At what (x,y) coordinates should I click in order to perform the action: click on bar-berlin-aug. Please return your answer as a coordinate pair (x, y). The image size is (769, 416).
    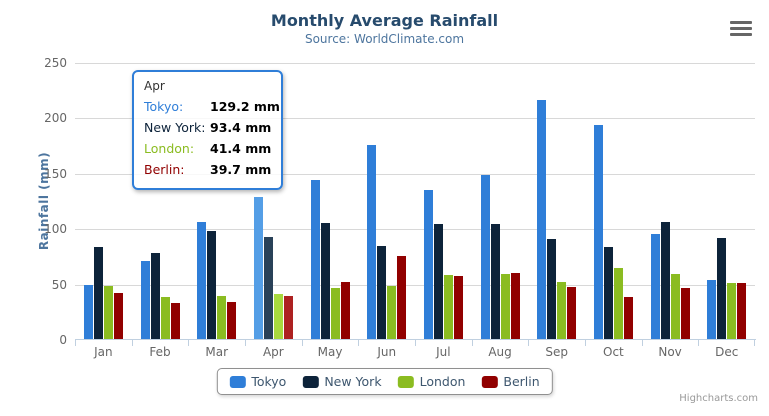
    Looking at the image, I should click on (515, 306).